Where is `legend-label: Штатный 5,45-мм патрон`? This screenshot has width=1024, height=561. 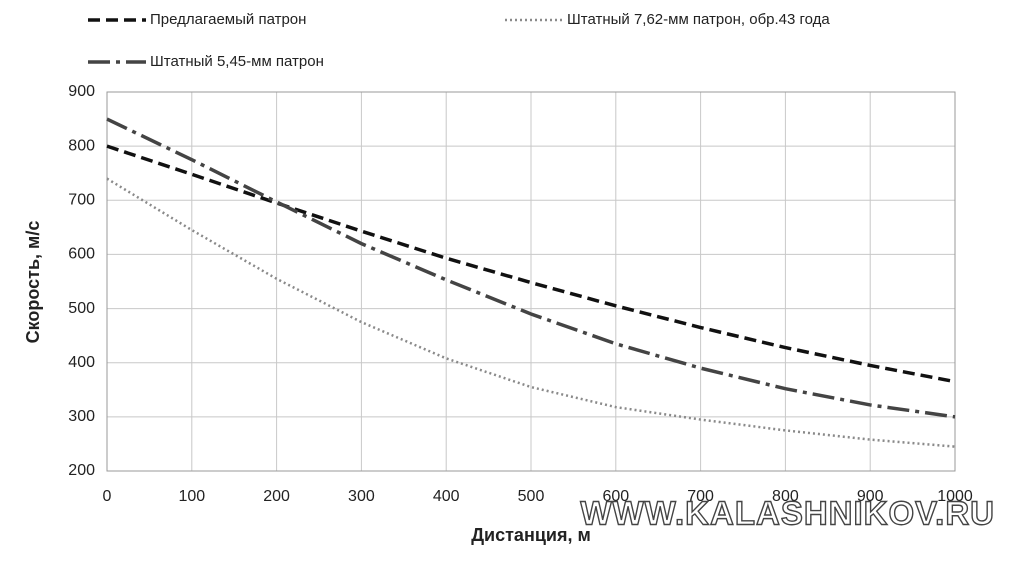
legend-label: Штатный 5,45-мм патрон is located at coordinates (237, 61).